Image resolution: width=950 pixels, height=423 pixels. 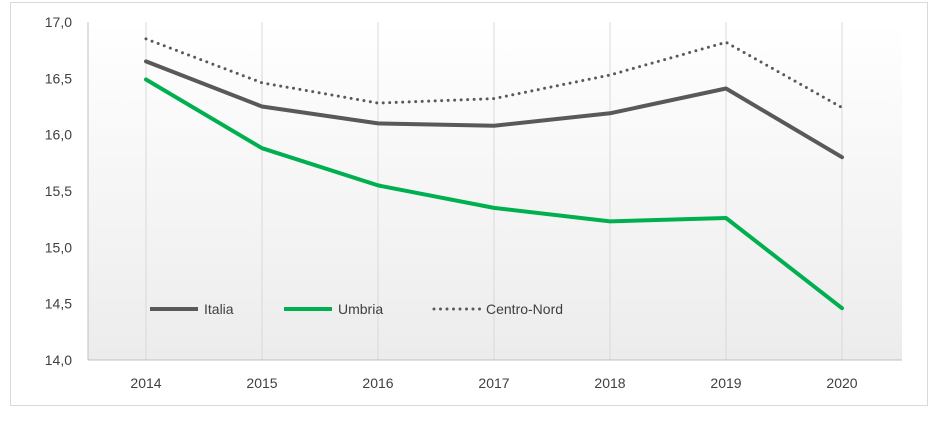 What do you see at coordinates (360, 309) in the screenshot?
I see `legend-label: Umbria` at bounding box center [360, 309].